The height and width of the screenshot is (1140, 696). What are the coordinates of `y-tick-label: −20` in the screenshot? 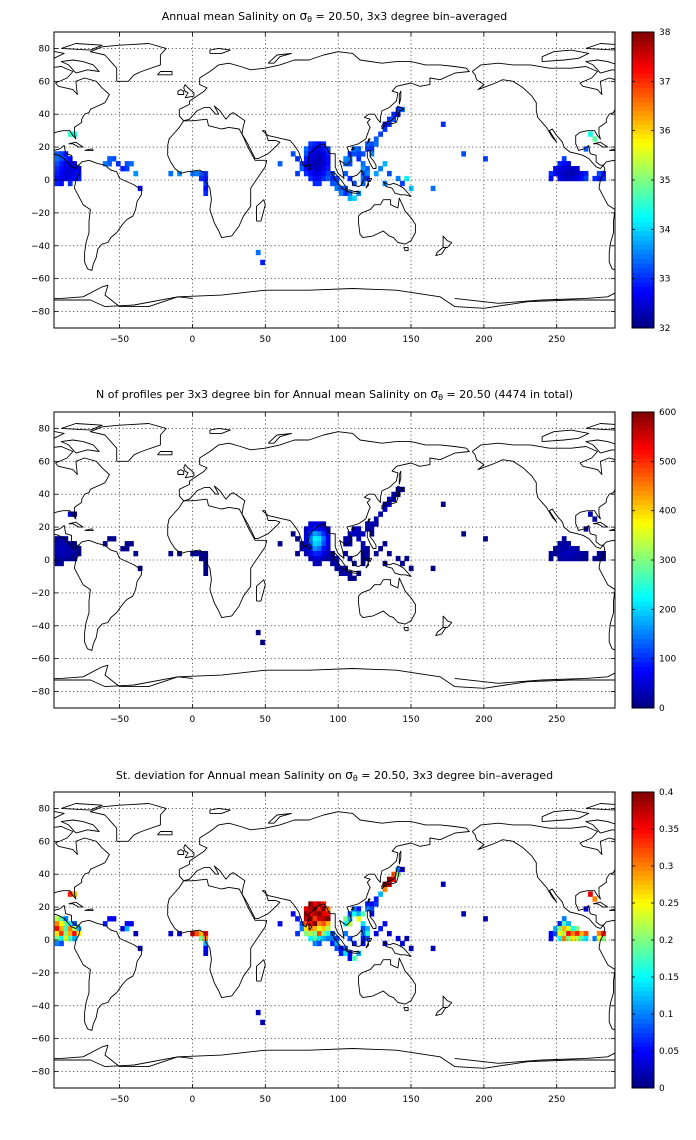 It's located at (40, 214).